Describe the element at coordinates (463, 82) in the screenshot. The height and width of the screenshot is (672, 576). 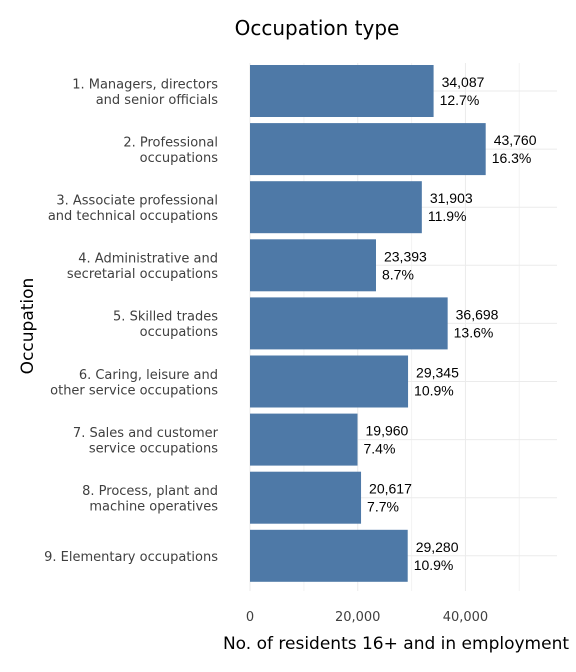
I see `bar-value-label: 34,087` at that location.